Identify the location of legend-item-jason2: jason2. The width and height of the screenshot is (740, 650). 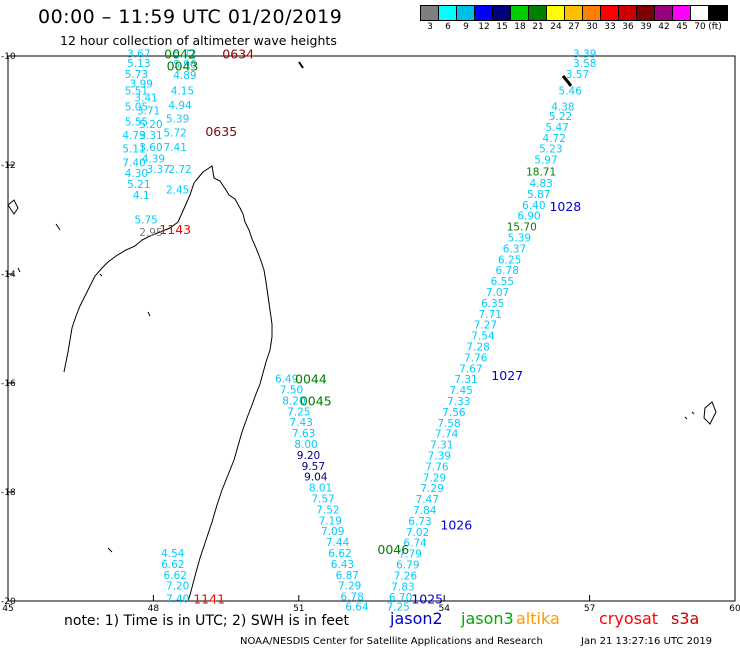
(416, 618).